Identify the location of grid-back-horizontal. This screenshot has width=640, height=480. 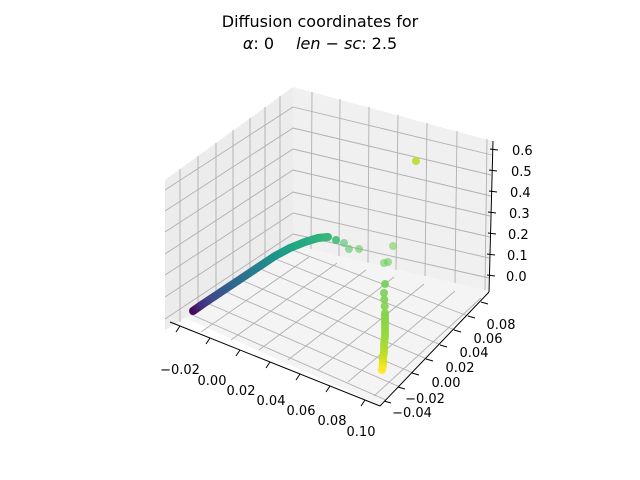
(392, 192).